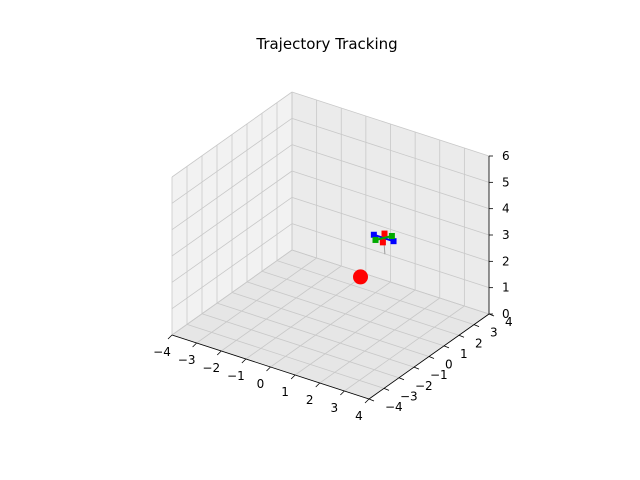  I want to click on z-tick-label: 1, so click(506, 288).